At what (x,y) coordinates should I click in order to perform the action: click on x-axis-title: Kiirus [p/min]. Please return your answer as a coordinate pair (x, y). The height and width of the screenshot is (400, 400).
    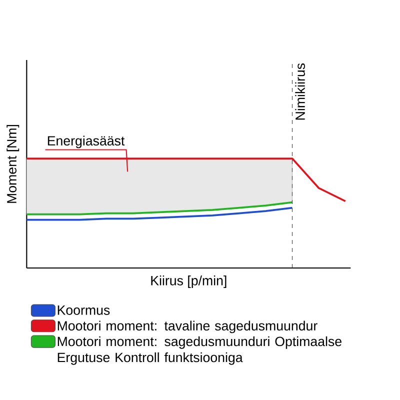
    Looking at the image, I should click on (188, 282).